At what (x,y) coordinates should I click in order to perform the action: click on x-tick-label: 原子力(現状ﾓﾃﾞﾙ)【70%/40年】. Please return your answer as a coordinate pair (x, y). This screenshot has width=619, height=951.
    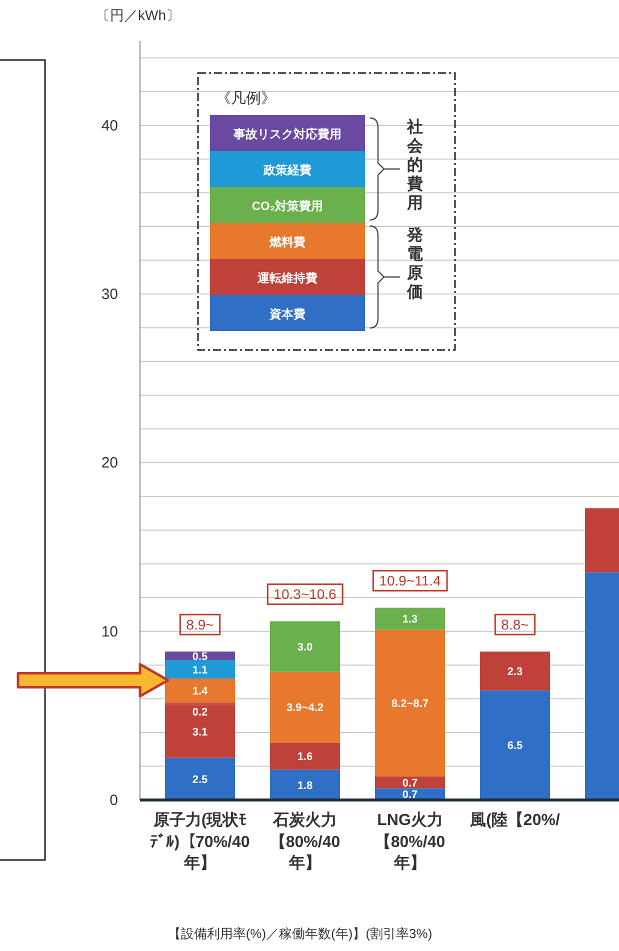
    Looking at the image, I should click on (200, 842).